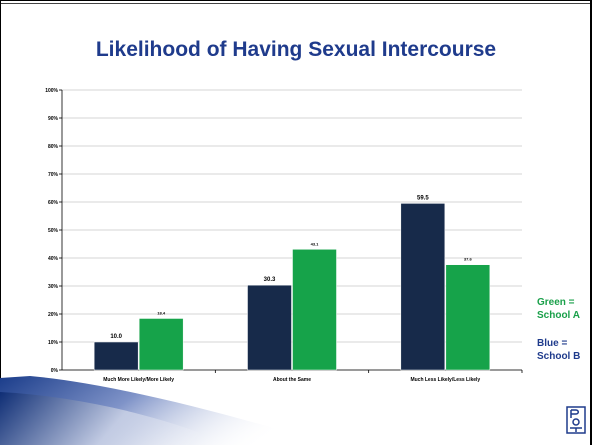 This screenshot has width=592, height=445. Describe the element at coordinates (53, 119) in the screenshot. I see `y-tick-label: 90%` at that location.